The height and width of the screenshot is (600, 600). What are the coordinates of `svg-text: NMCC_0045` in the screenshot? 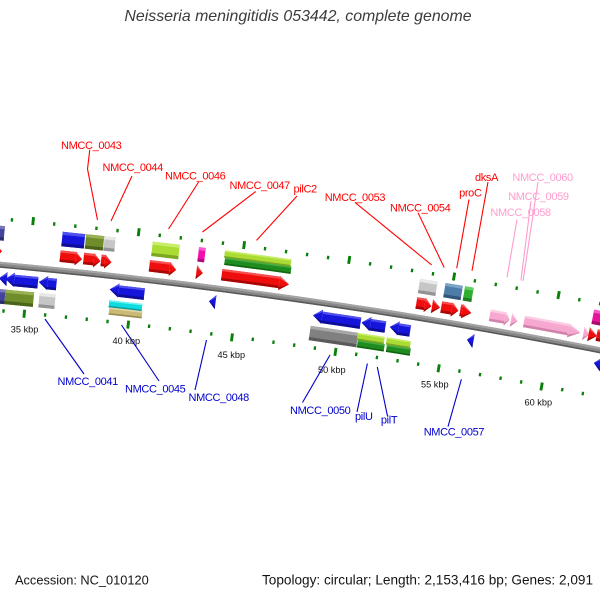 It's located at (155, 389).